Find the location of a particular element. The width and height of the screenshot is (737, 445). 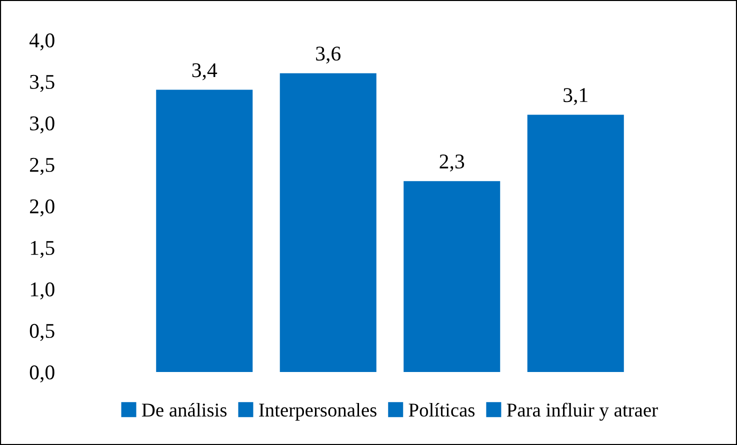

y-tick-label: 1,5 is located at coordinates (42, 249).